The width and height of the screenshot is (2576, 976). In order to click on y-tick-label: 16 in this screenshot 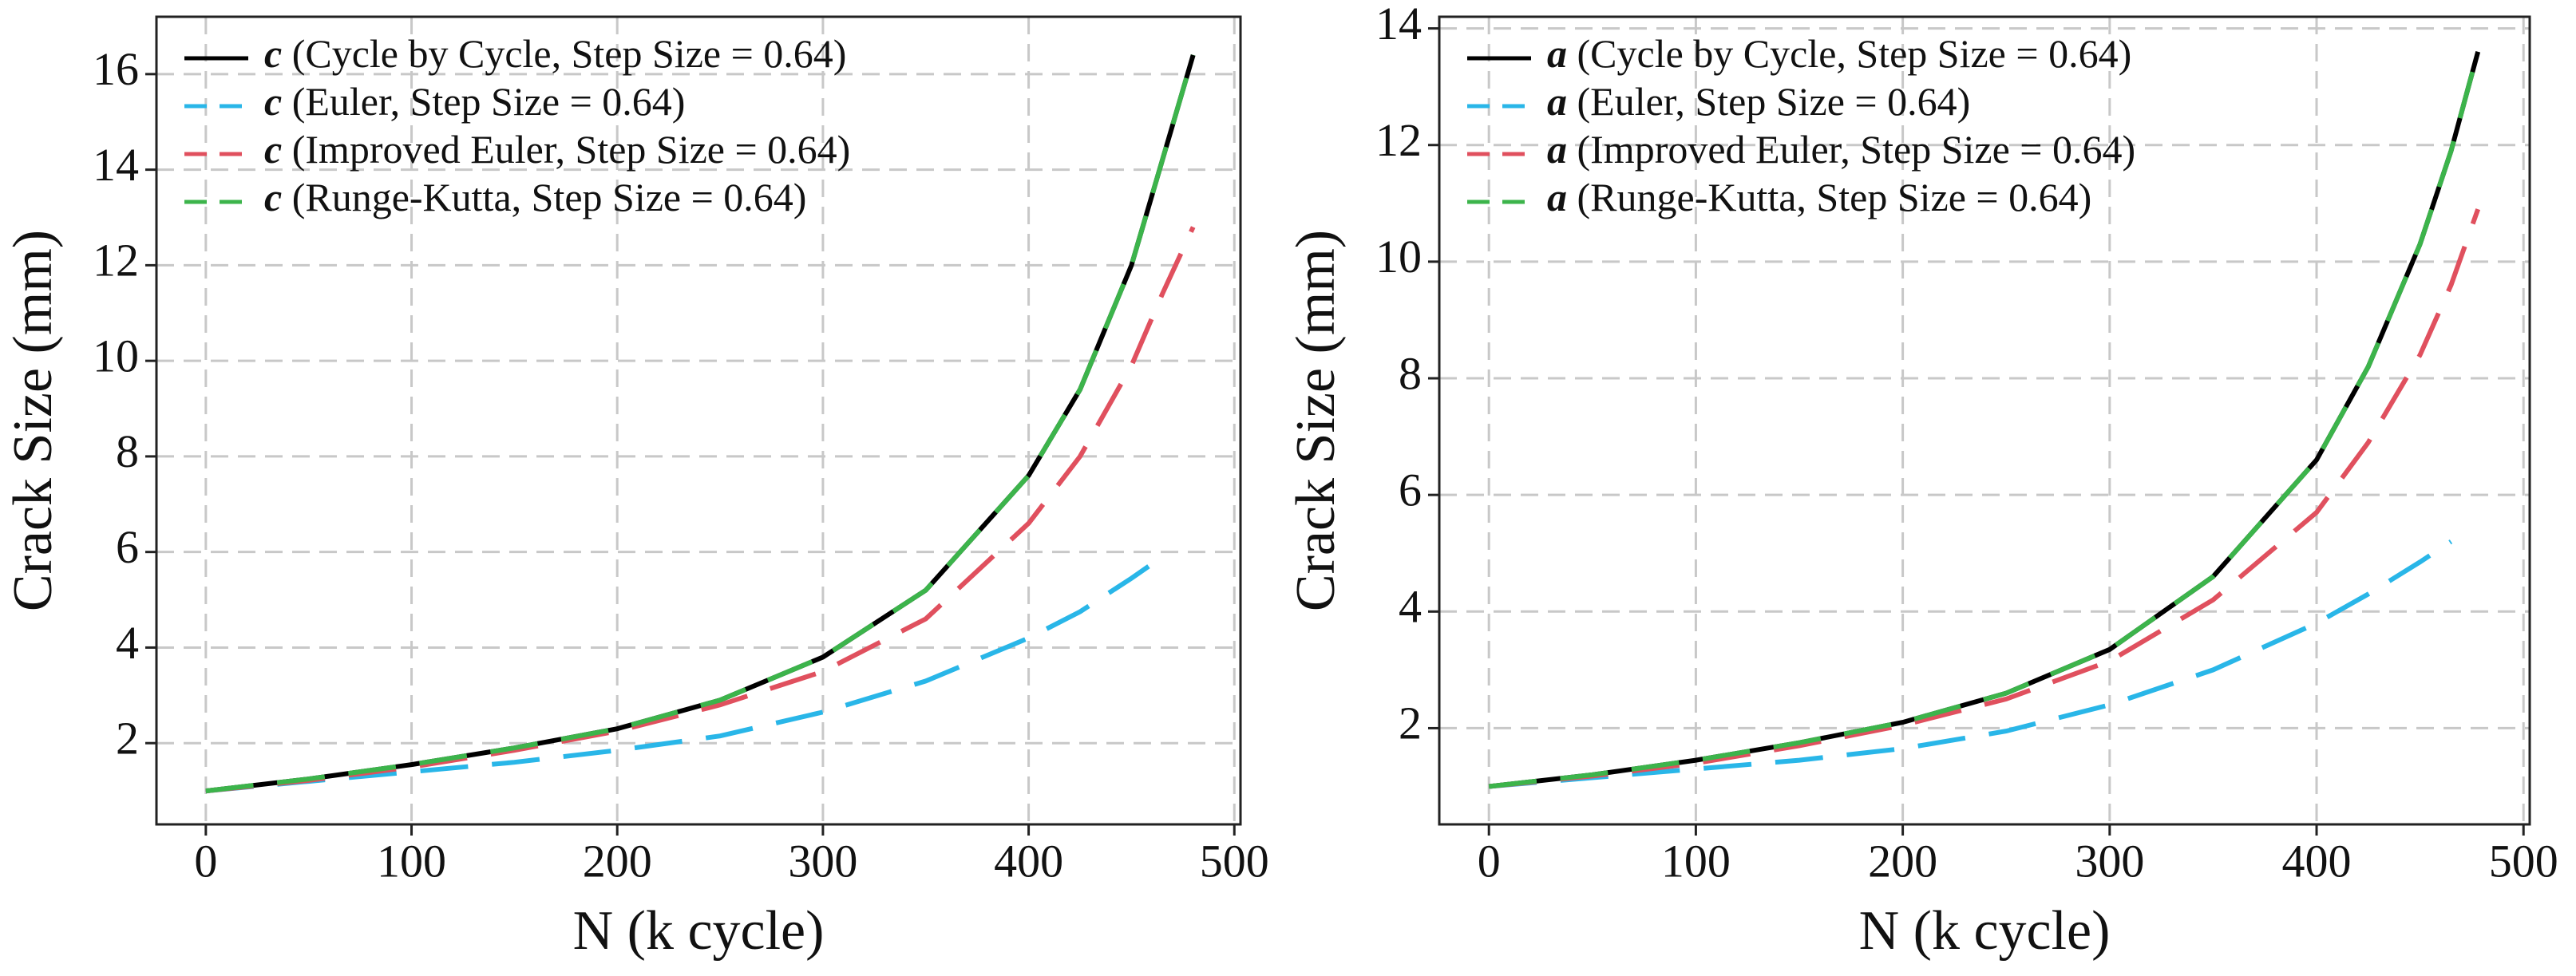, I will do `click(116, 69)`.